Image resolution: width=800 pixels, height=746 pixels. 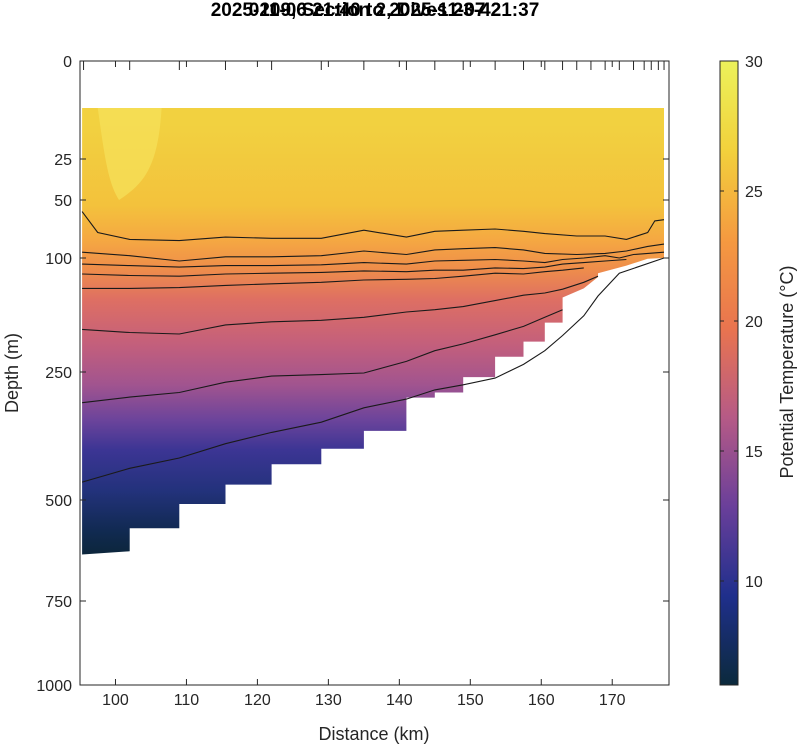 I want to click on colorbar-tick-label: 20, so click(x=754, y=322).